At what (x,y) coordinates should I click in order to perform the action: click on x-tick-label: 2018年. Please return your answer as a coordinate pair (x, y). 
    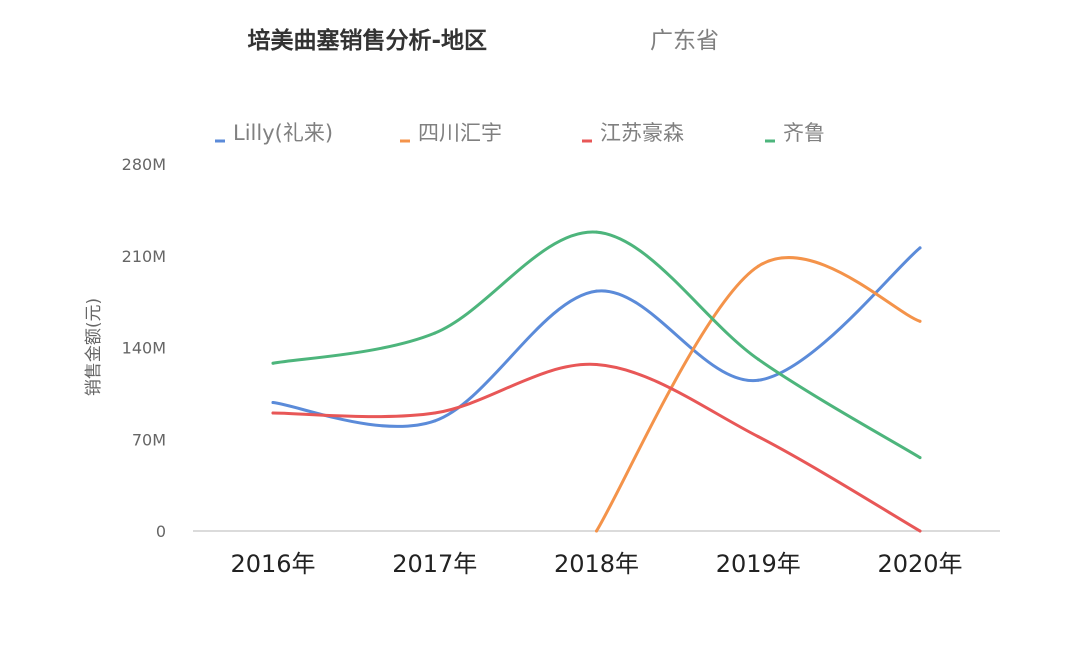
    Looking at the image, I should click on (596, 564).